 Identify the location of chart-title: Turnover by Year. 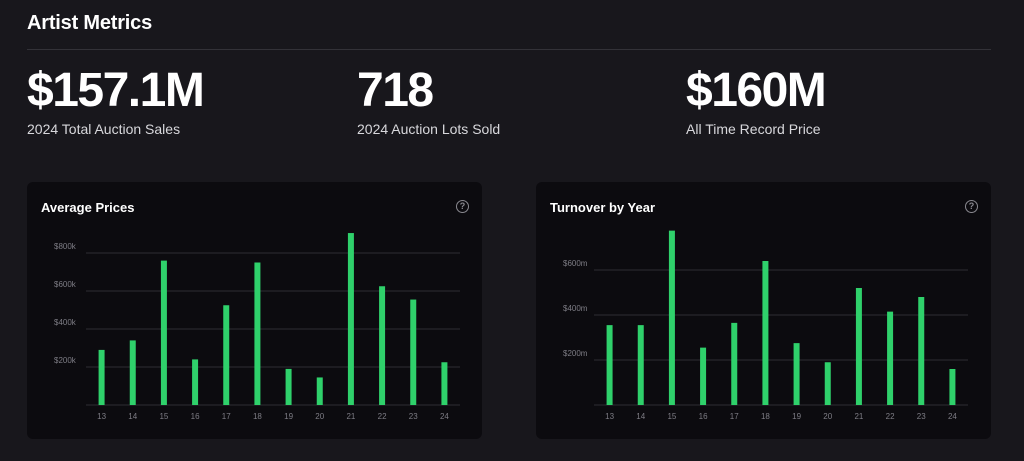
(603, 207).